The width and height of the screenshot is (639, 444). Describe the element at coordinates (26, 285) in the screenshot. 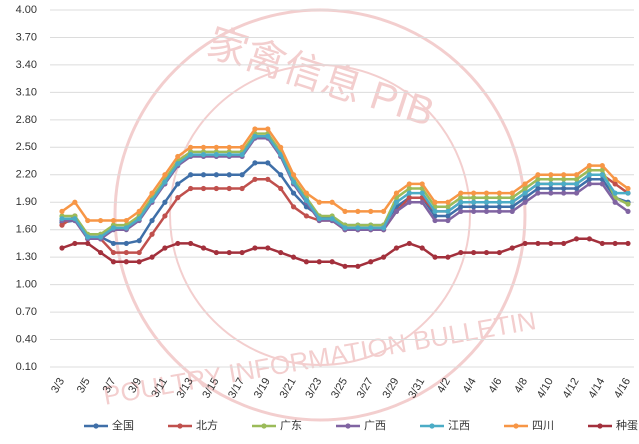

I see `y-tick-label: 1.00` at that location.